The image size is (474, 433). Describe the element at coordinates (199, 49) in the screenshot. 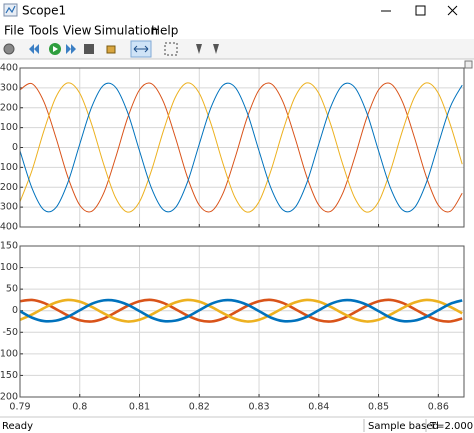

I see `cursor-button` at that location.